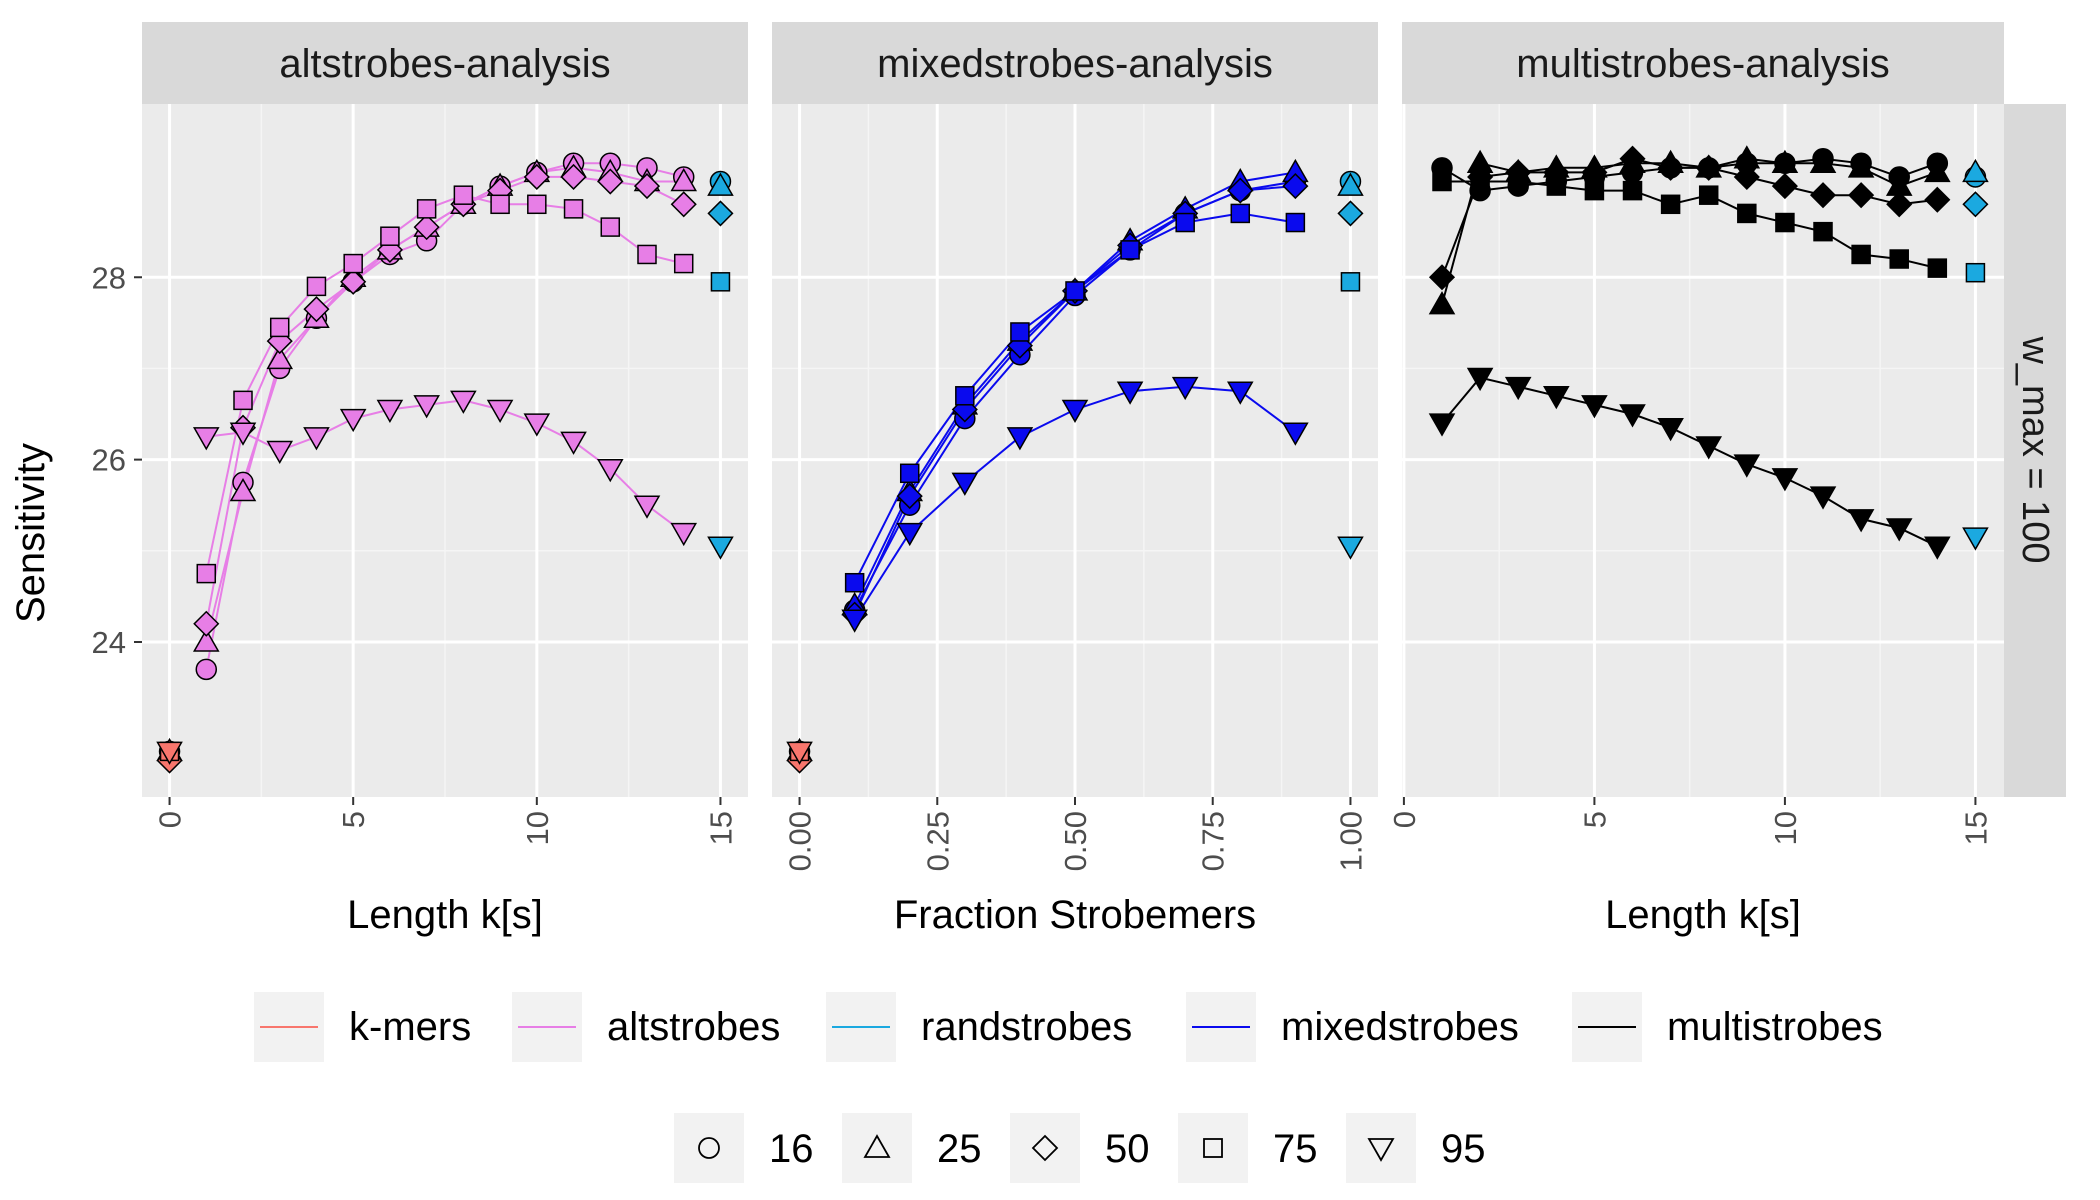  I want to click on data-point-randstrobes-square, so click(720, 282).